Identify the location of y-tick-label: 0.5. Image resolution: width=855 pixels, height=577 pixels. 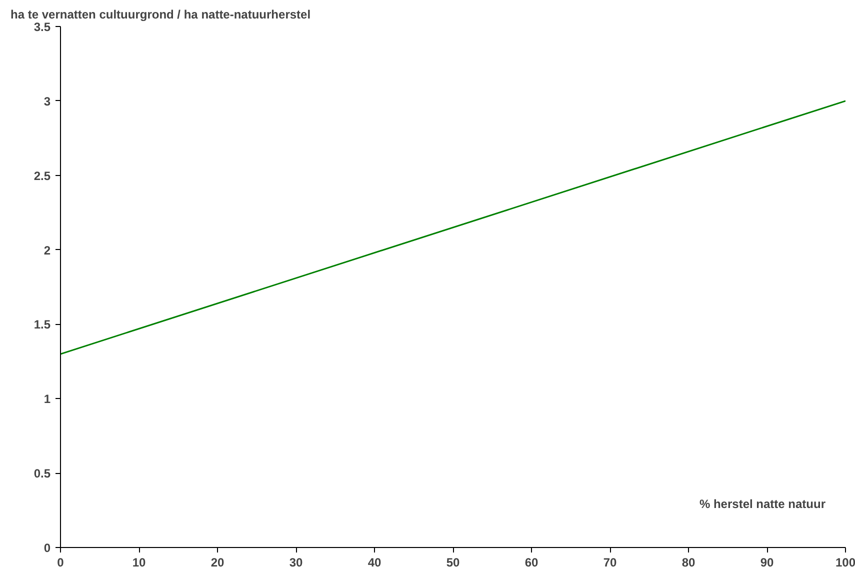
(42, 473).